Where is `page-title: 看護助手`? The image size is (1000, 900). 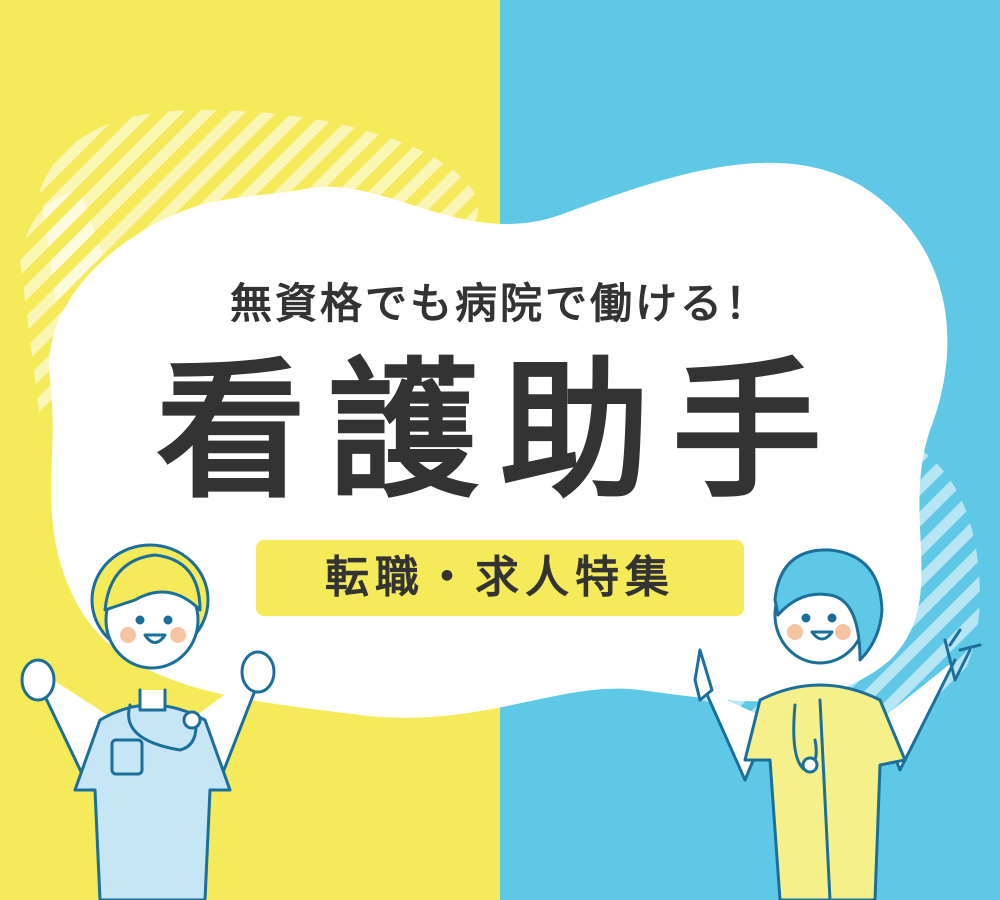
page-title: 看護助手 is located at coordinates (499, 432).